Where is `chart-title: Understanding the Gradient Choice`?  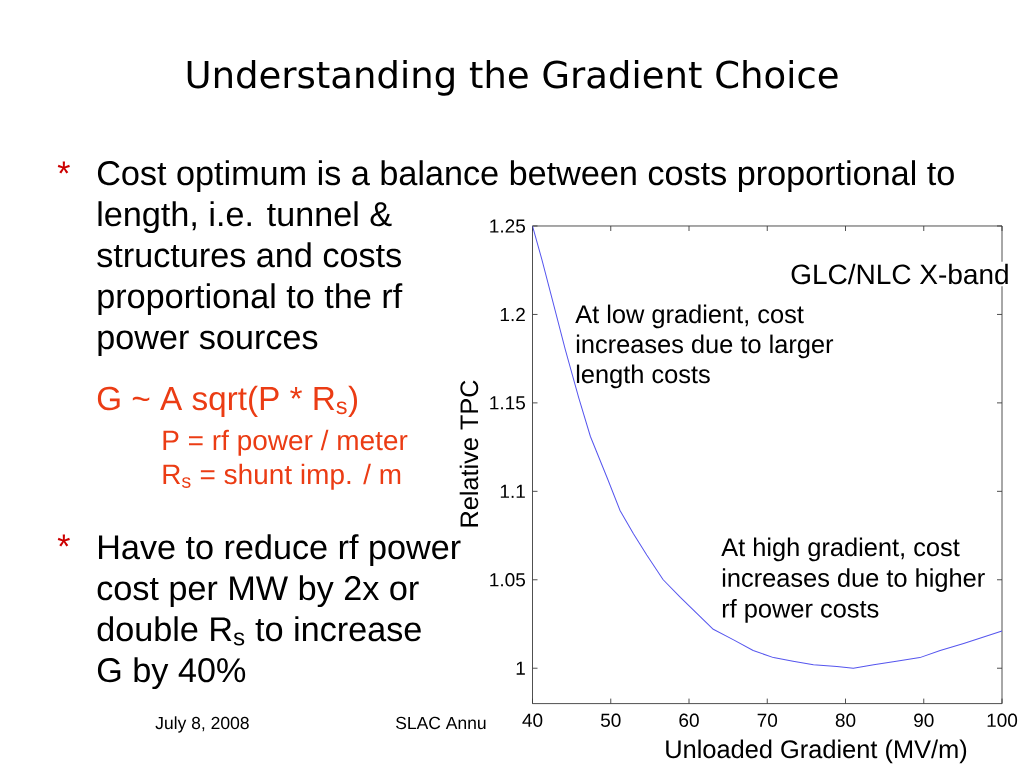
chart-title: Understanding the Gradient Choice is located at coordinates (512, 77).